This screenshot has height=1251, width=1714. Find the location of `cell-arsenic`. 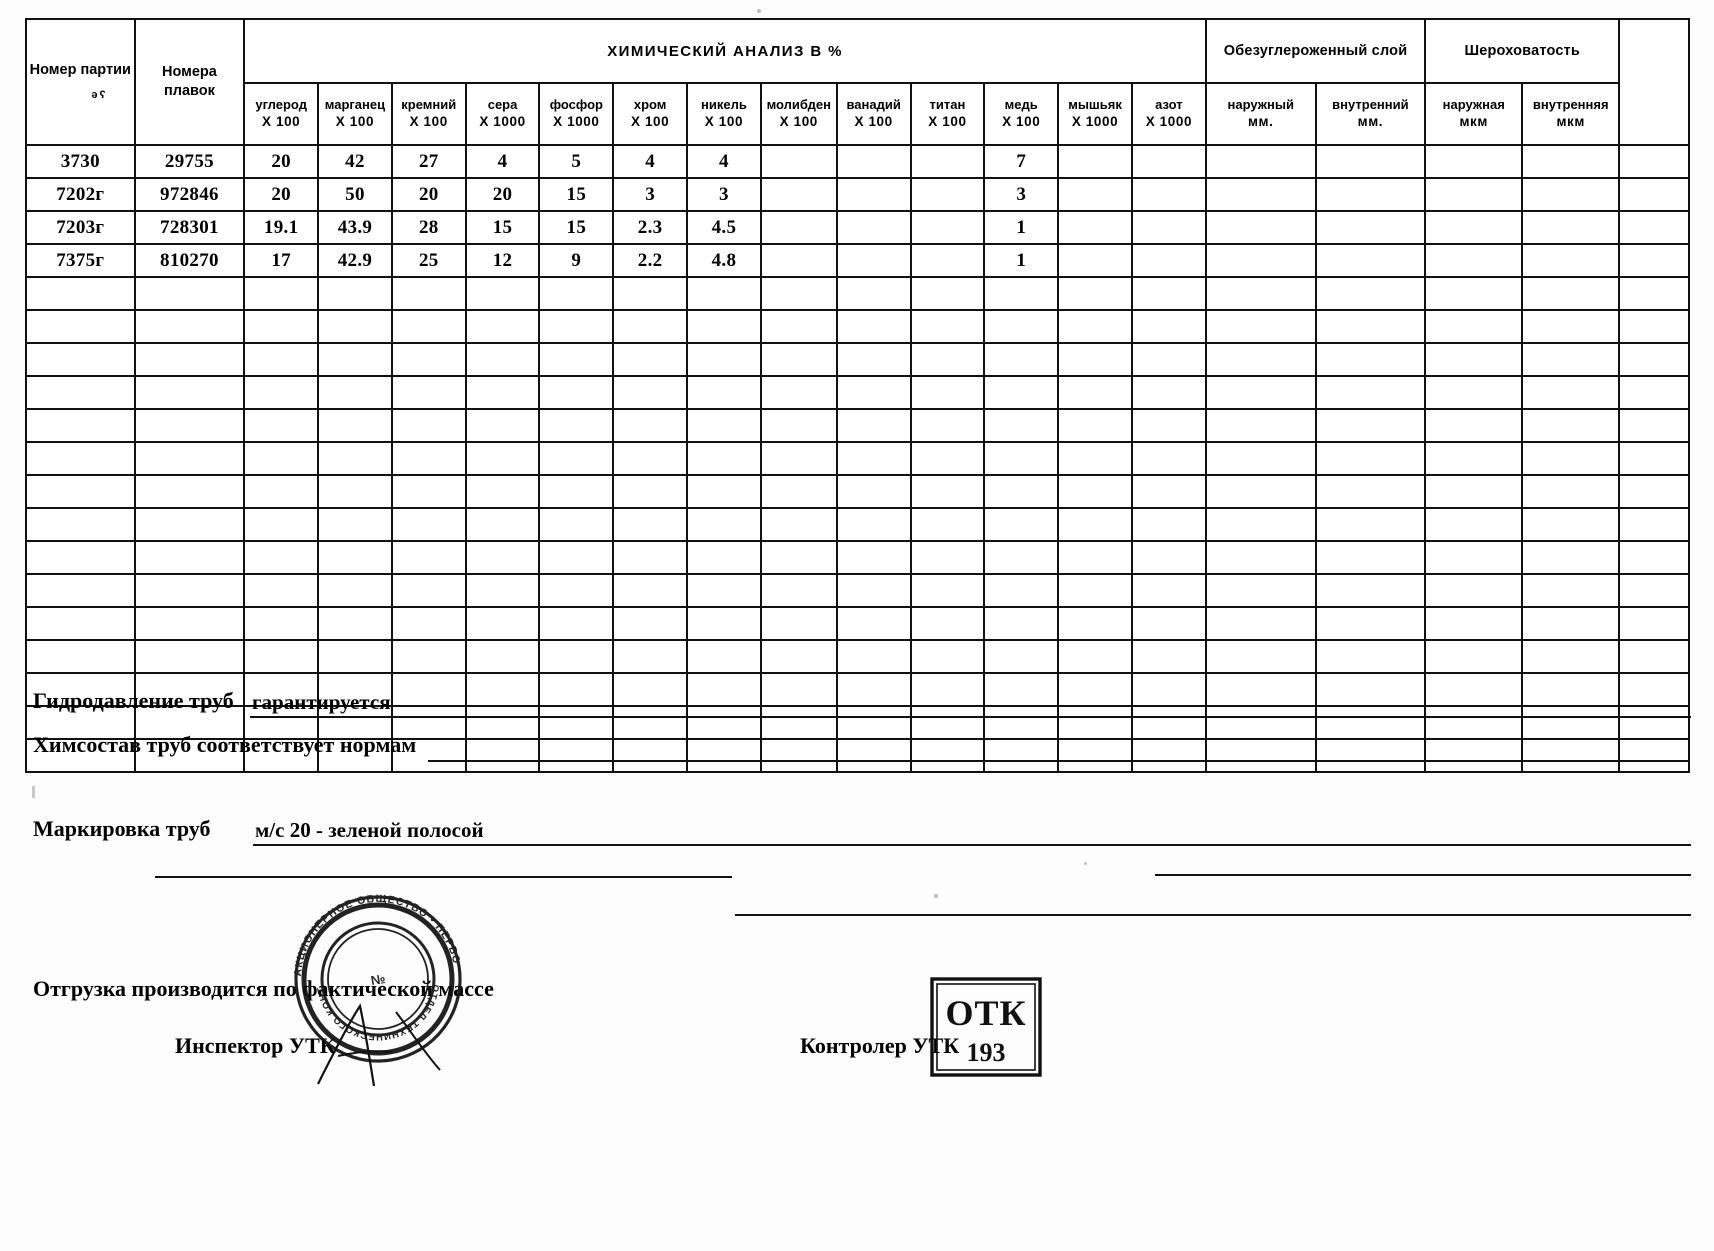

cell-arsenic is located at coordinates (1095, 194).